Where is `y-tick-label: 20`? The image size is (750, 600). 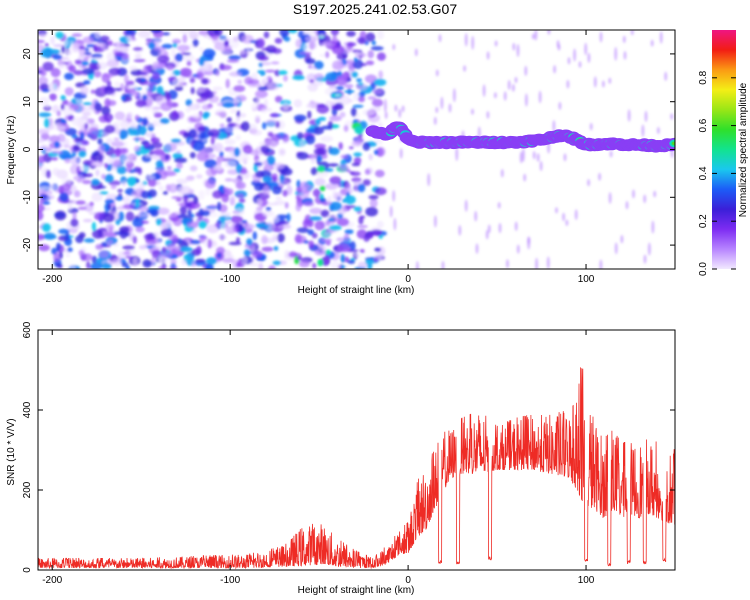
y-tick-label: 20 is located at coordinates (27, 54).